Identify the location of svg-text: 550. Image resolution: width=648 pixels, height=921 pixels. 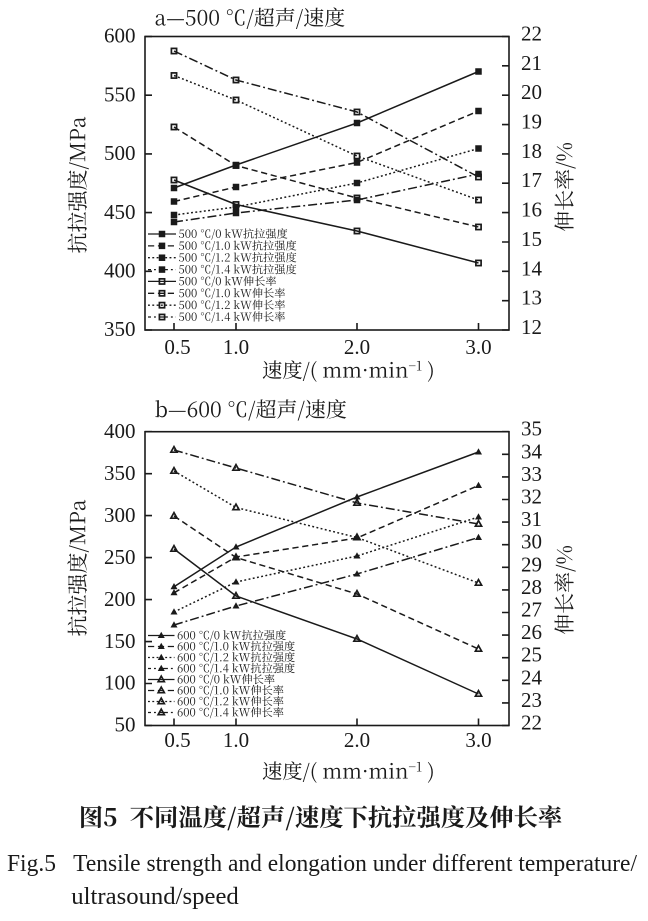
(120, 94).